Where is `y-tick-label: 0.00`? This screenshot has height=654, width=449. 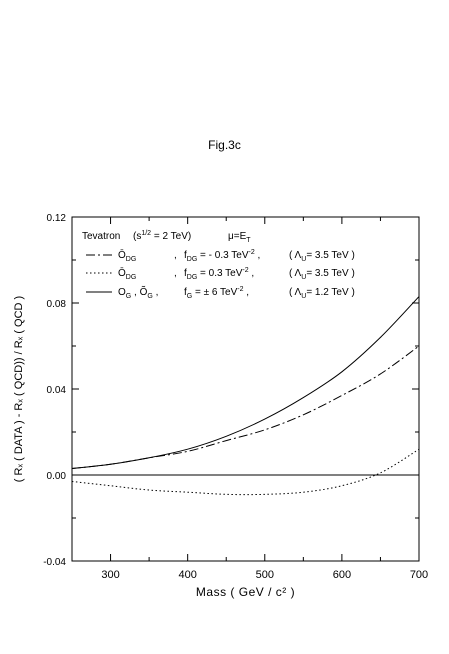 y-tick-label: 0.00 is located at coordinates (57, 476).